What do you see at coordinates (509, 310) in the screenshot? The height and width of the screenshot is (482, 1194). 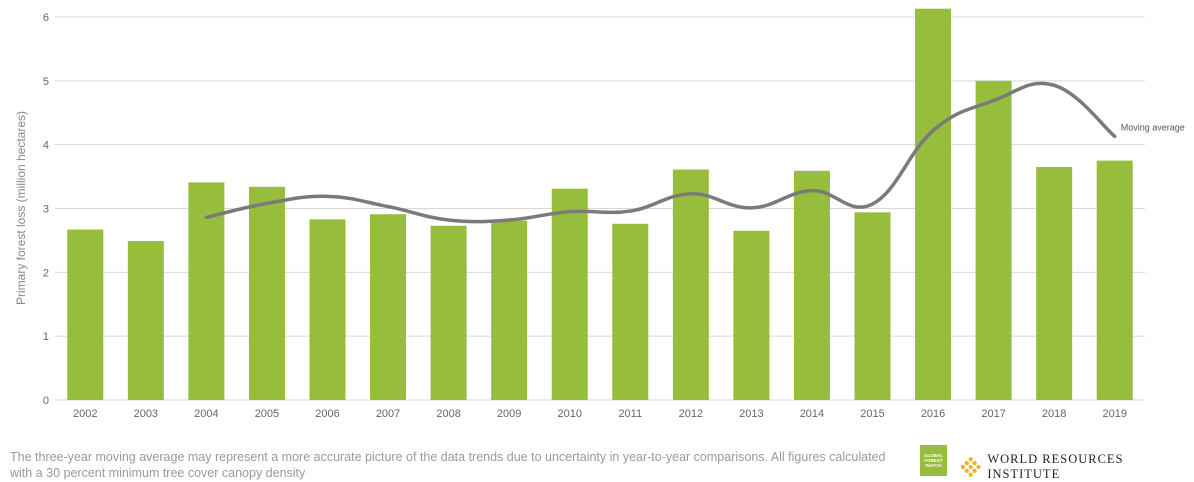 I see `bar-2009` at bounding box center [509, 310].